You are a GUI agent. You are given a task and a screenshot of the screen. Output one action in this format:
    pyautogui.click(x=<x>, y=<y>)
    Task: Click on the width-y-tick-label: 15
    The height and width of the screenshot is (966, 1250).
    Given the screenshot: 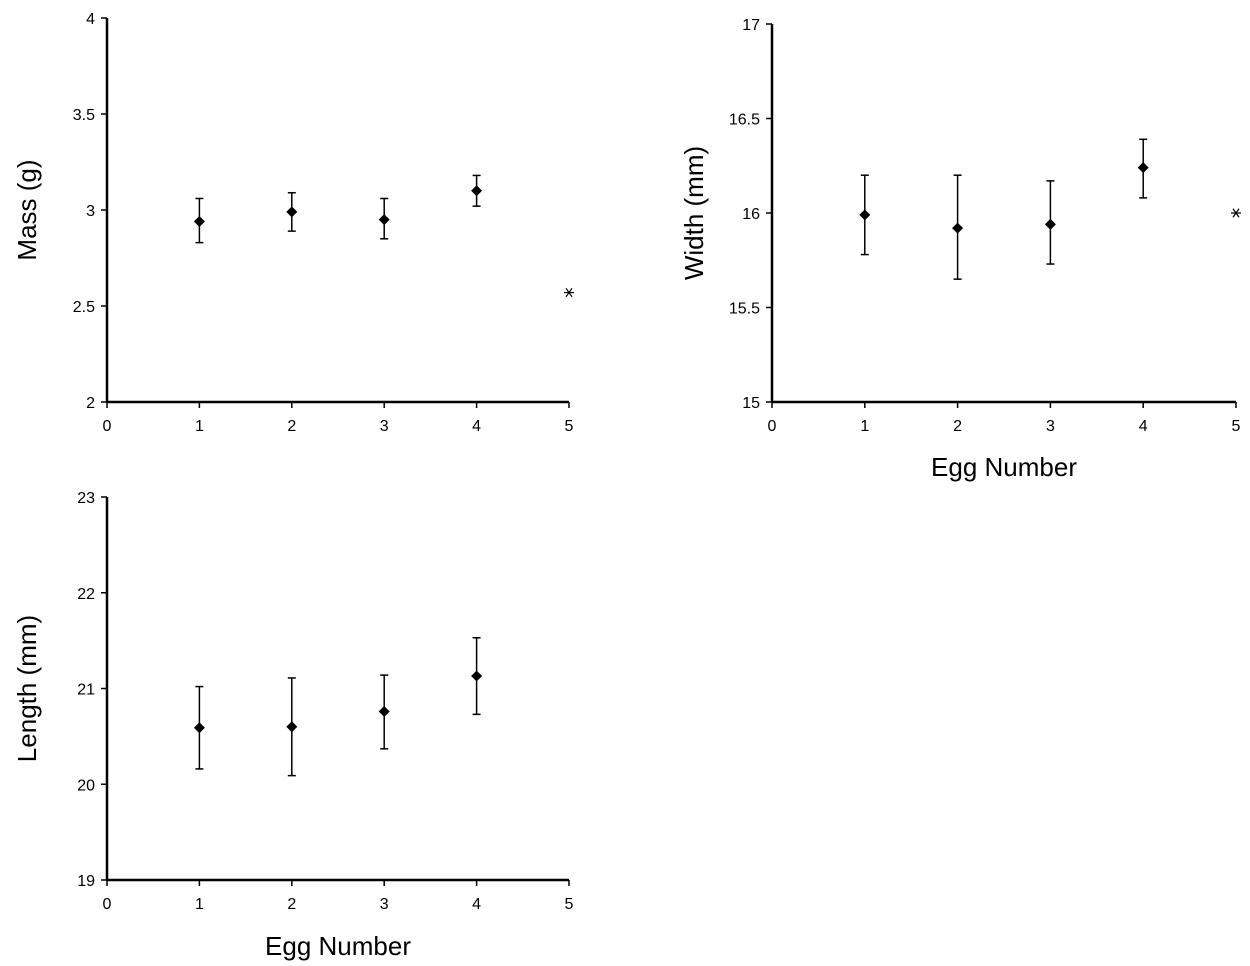 What is the action you would take?
    pyautogui.click(x=751, y=403)
    